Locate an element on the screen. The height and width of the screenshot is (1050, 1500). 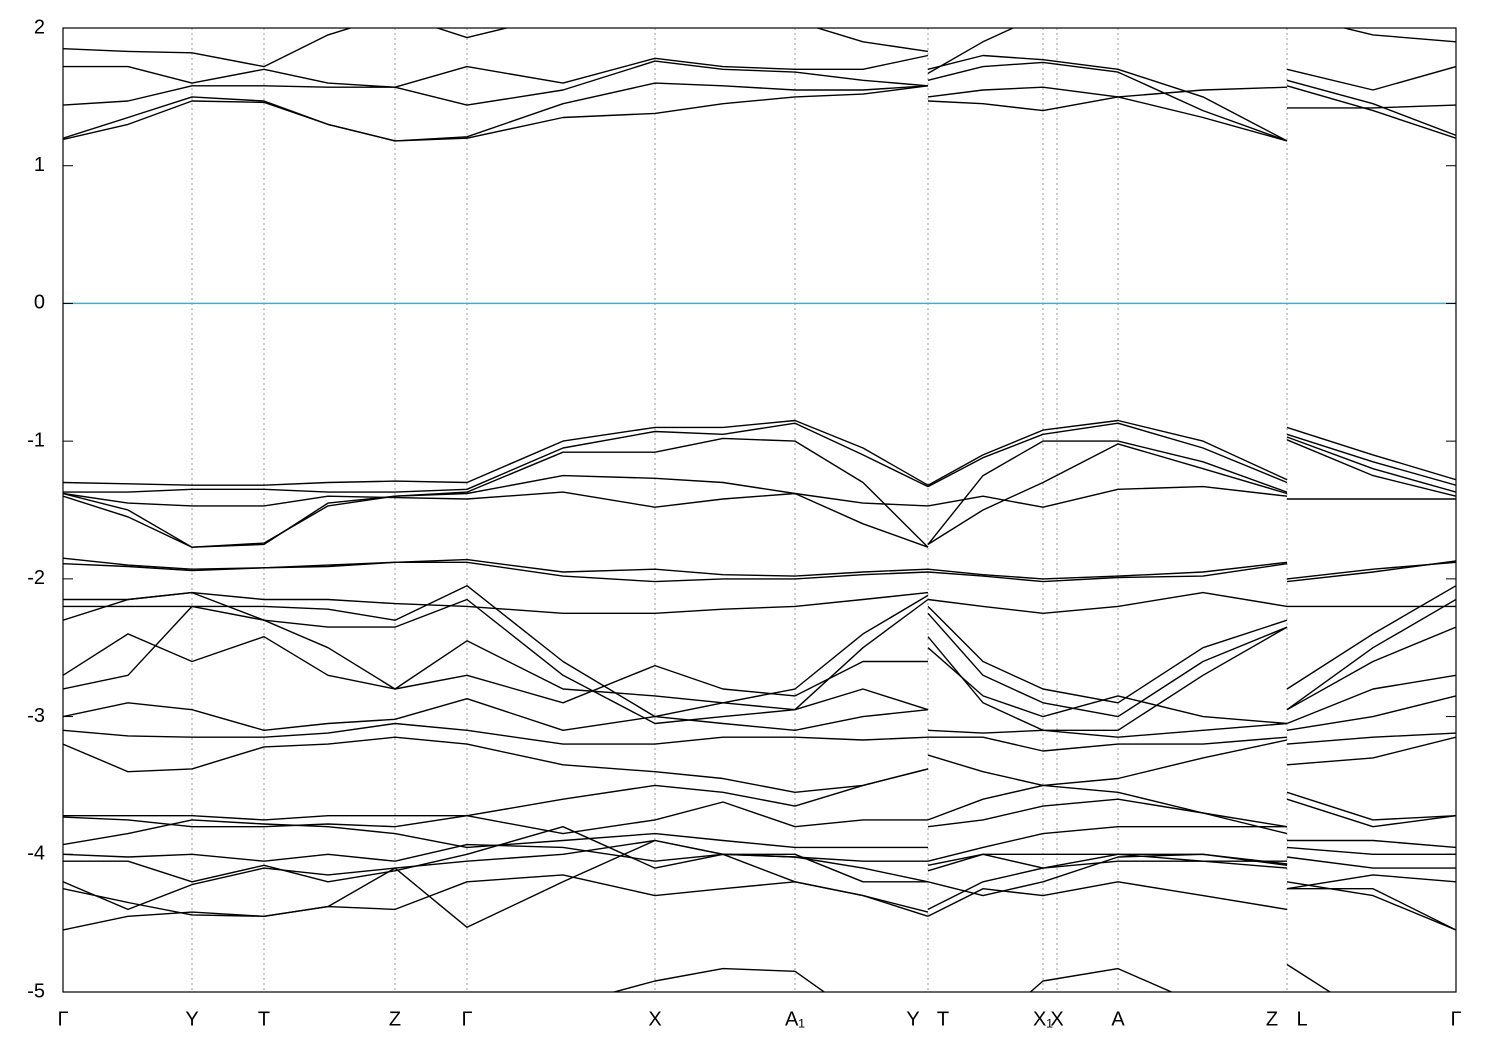
y-tick-label: 0 is located at coordinates (39, 303).